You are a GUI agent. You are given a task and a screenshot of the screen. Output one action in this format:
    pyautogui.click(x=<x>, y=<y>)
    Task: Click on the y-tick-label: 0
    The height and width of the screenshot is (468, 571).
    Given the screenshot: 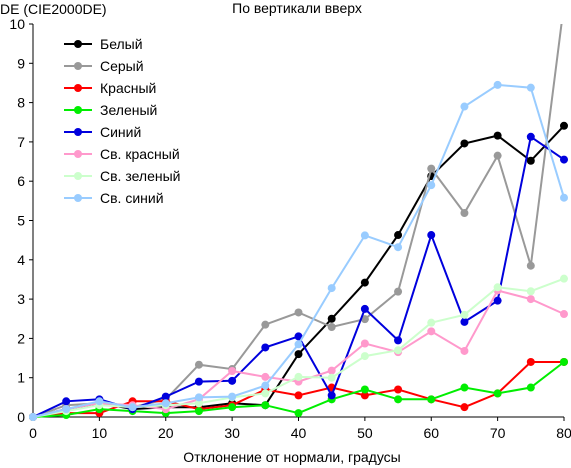 What is the action you would take?
    pyautogui.click(x=21, y=417)
    